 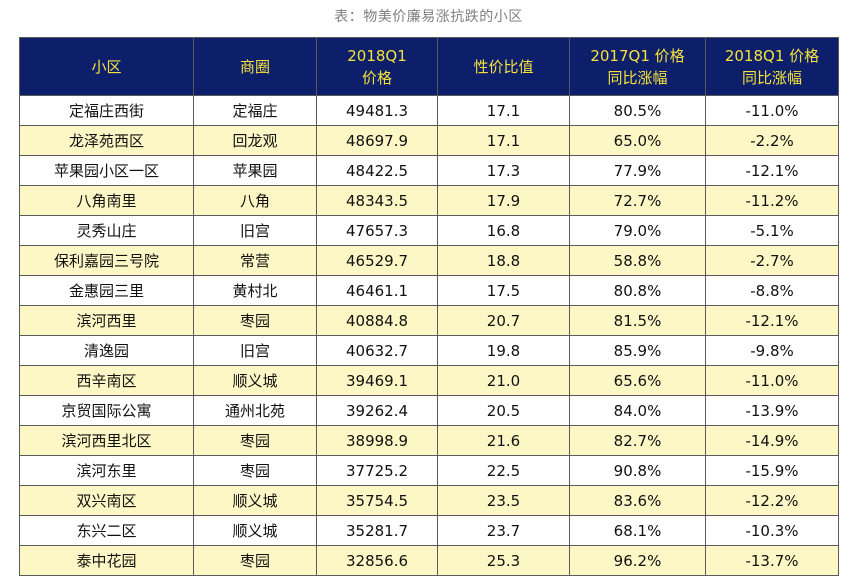 I want to click on cell-price-2018q1: 47657.3, so click(x=377, y=230).